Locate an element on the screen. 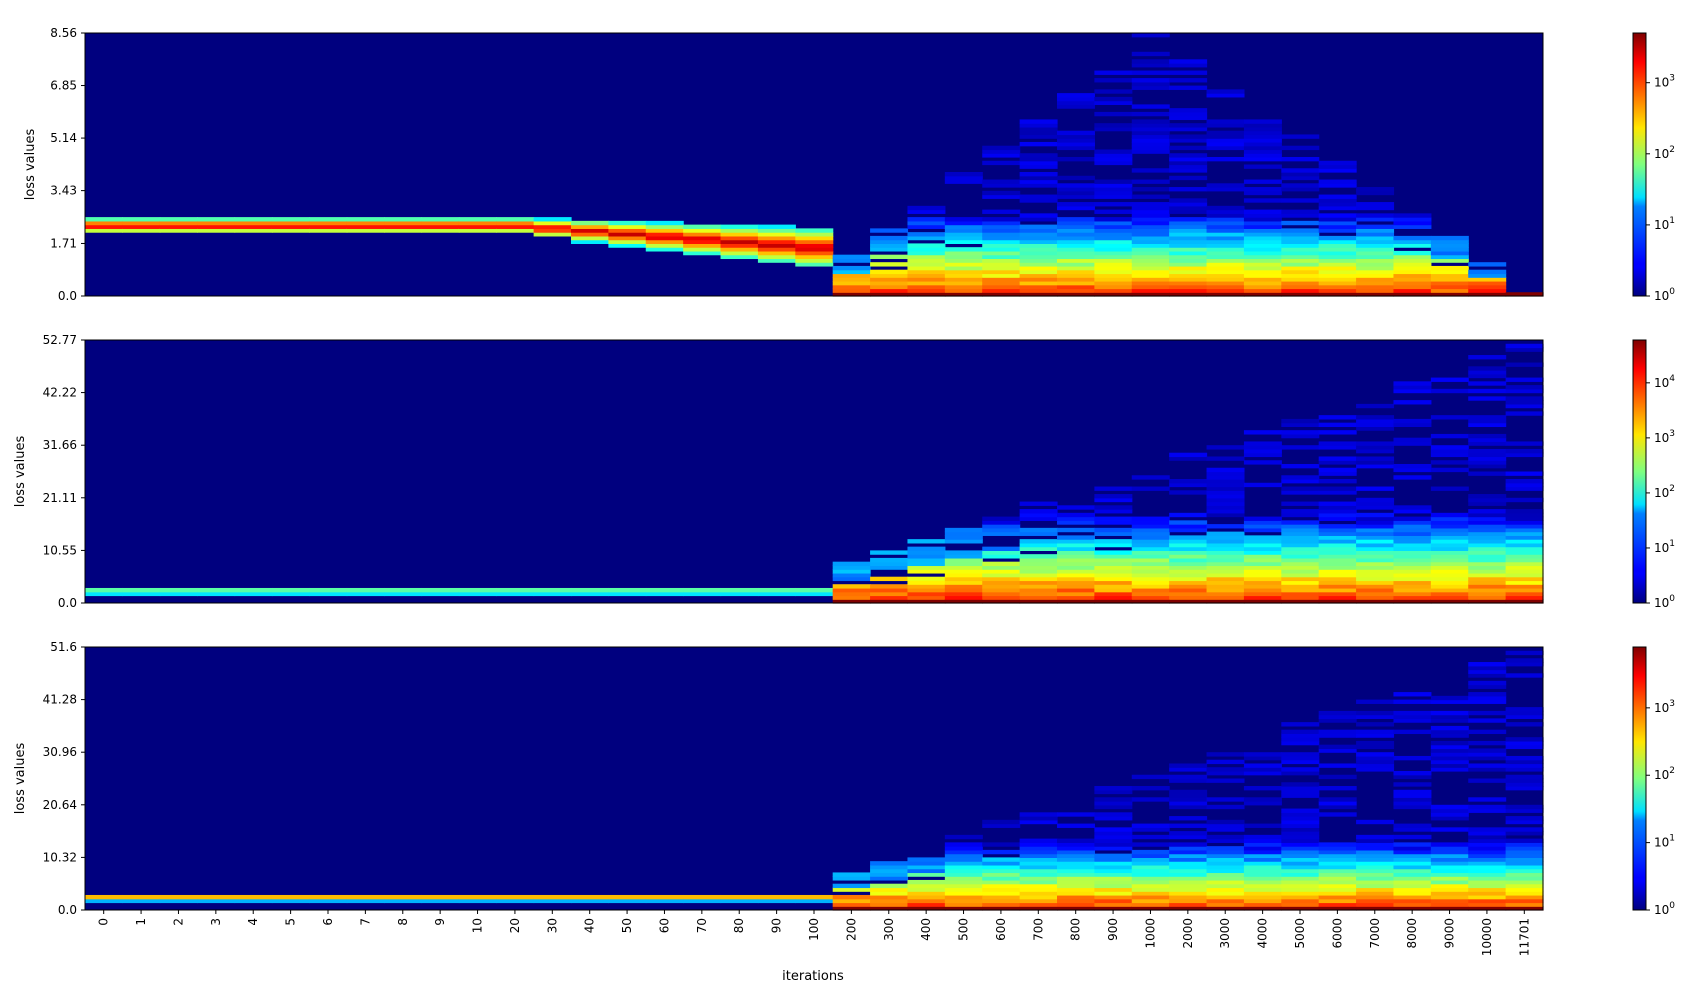 This screenshot has height=991, width=1692. y-tick-label: 20.64 is located at coordinates (60, 805).